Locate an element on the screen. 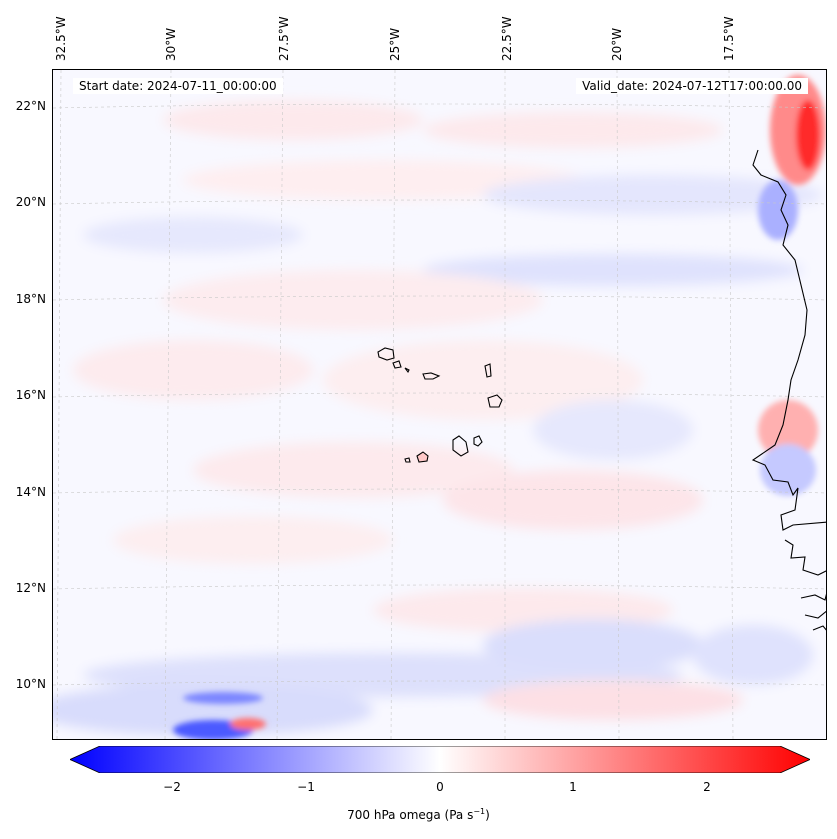 The image size is (837, 839). colorbar-tick-2: 2 is located at coordinates (707, 787).